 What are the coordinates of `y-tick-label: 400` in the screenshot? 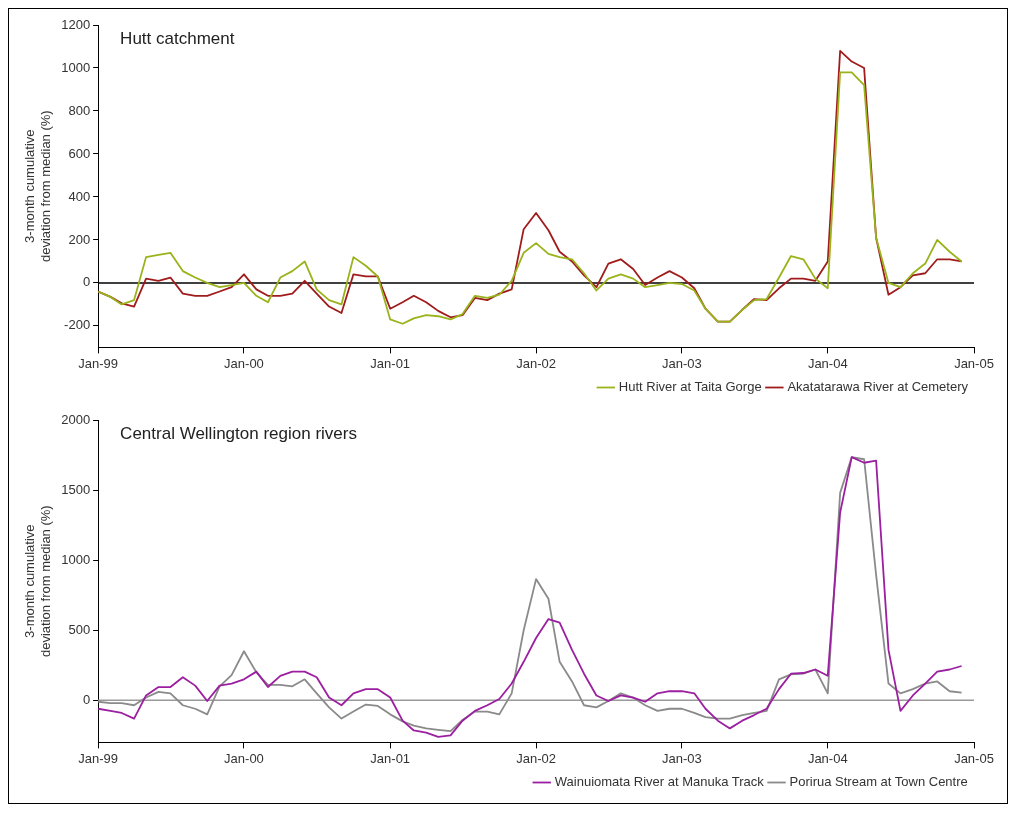 It's located at (79, 196).